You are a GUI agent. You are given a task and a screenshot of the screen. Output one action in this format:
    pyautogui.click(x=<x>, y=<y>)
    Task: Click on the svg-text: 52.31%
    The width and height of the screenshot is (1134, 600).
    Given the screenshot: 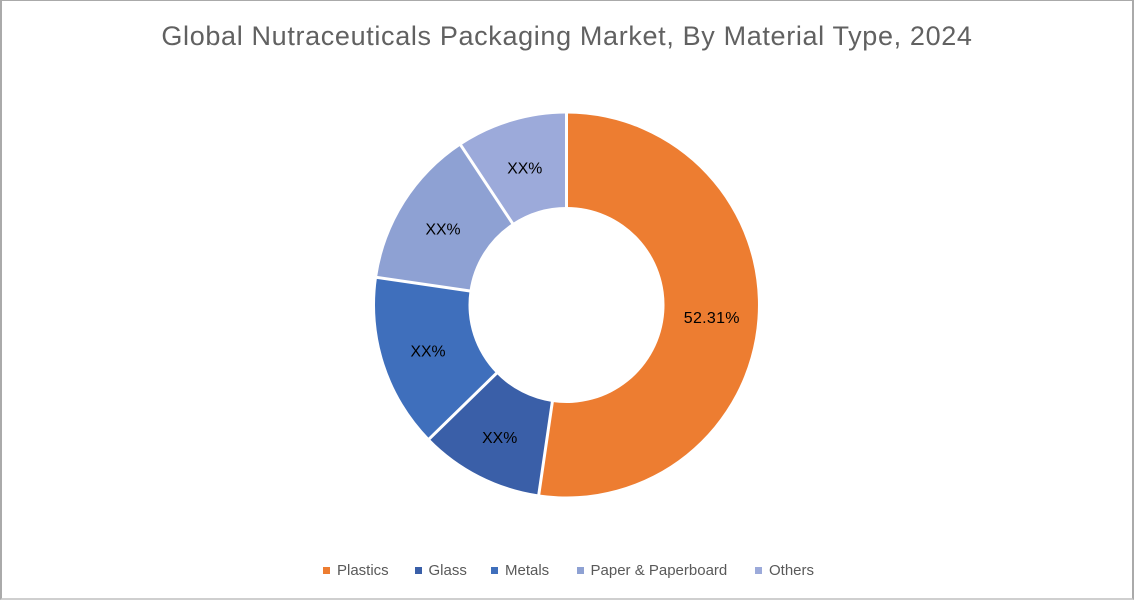 What is the action you would take?
    pyautogui.click(x=712, y=318)
    